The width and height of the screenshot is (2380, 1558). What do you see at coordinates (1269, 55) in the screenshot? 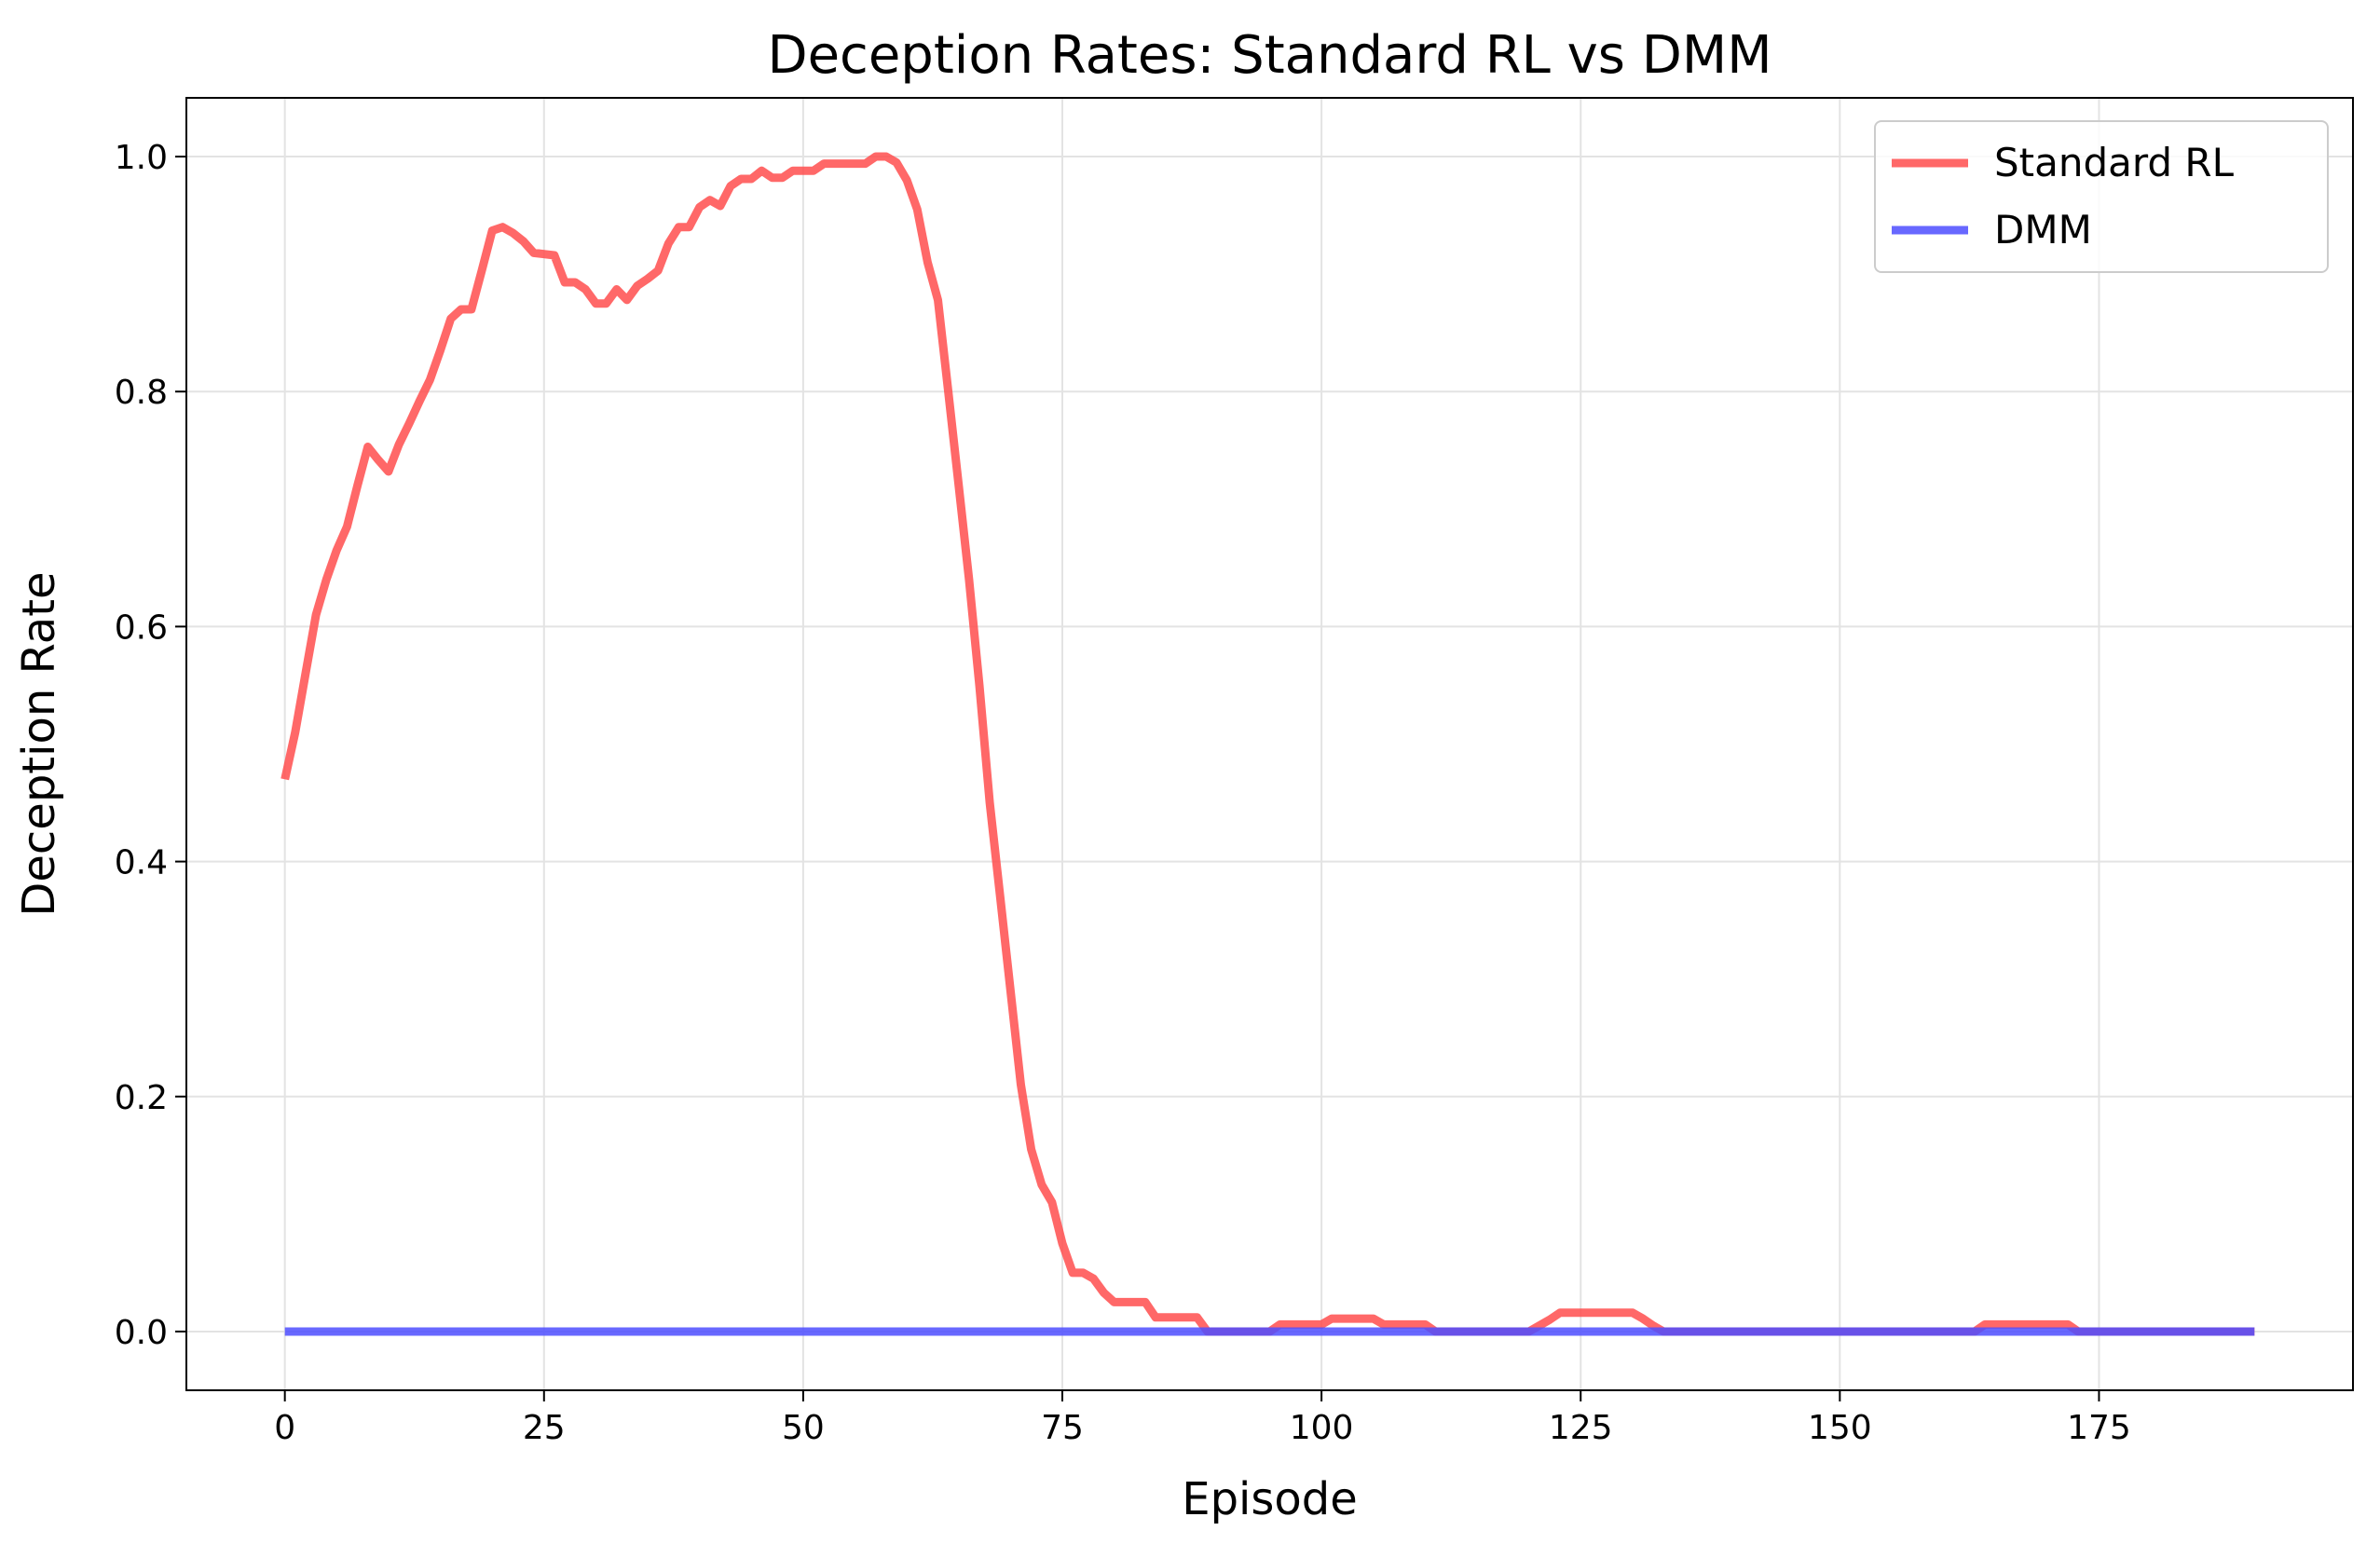
I see `chart-title: Deception Rates: Standard RL vs DMM` at bounding box center [1269, 55].